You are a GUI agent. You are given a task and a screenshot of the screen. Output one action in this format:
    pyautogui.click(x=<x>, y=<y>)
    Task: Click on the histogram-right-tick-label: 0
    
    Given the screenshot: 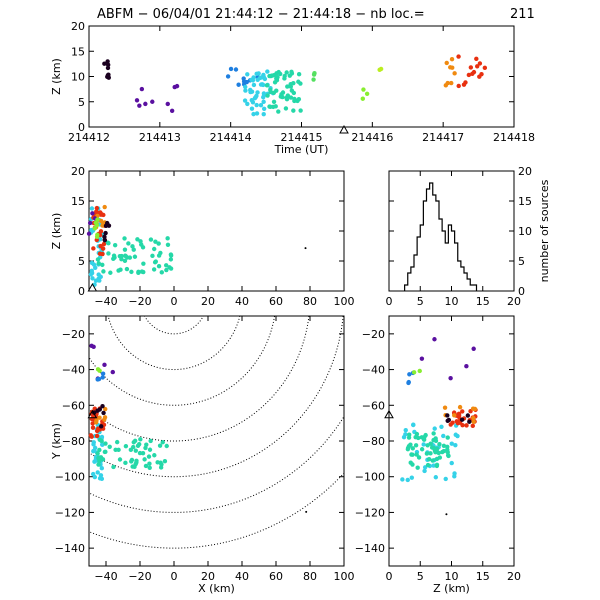 What is the action you would take?
    pyautogui.click(x=521, y=291)
    